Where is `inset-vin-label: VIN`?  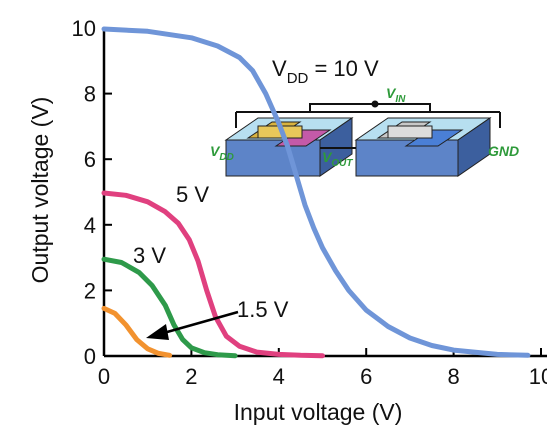 inset-vin-label: VIN is located at coordinates (396, 95).